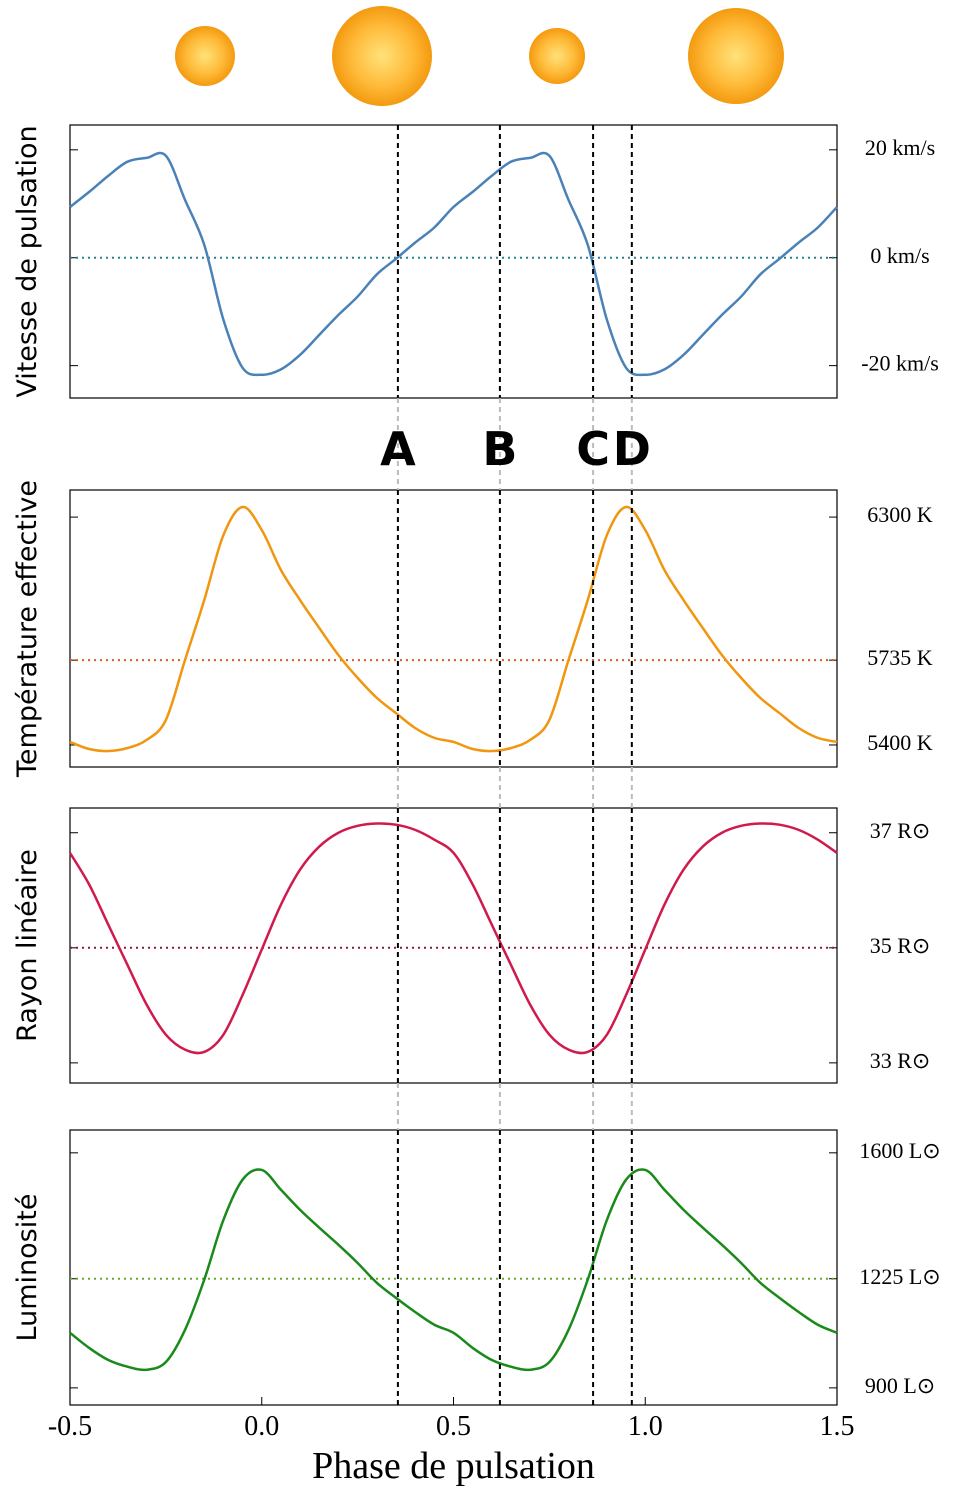 This screenshot has height=1492, width=954. Describe the element at coordinates (899, 255) in the screenshot. I see `y-tick-label: 0 km/s` at that location.